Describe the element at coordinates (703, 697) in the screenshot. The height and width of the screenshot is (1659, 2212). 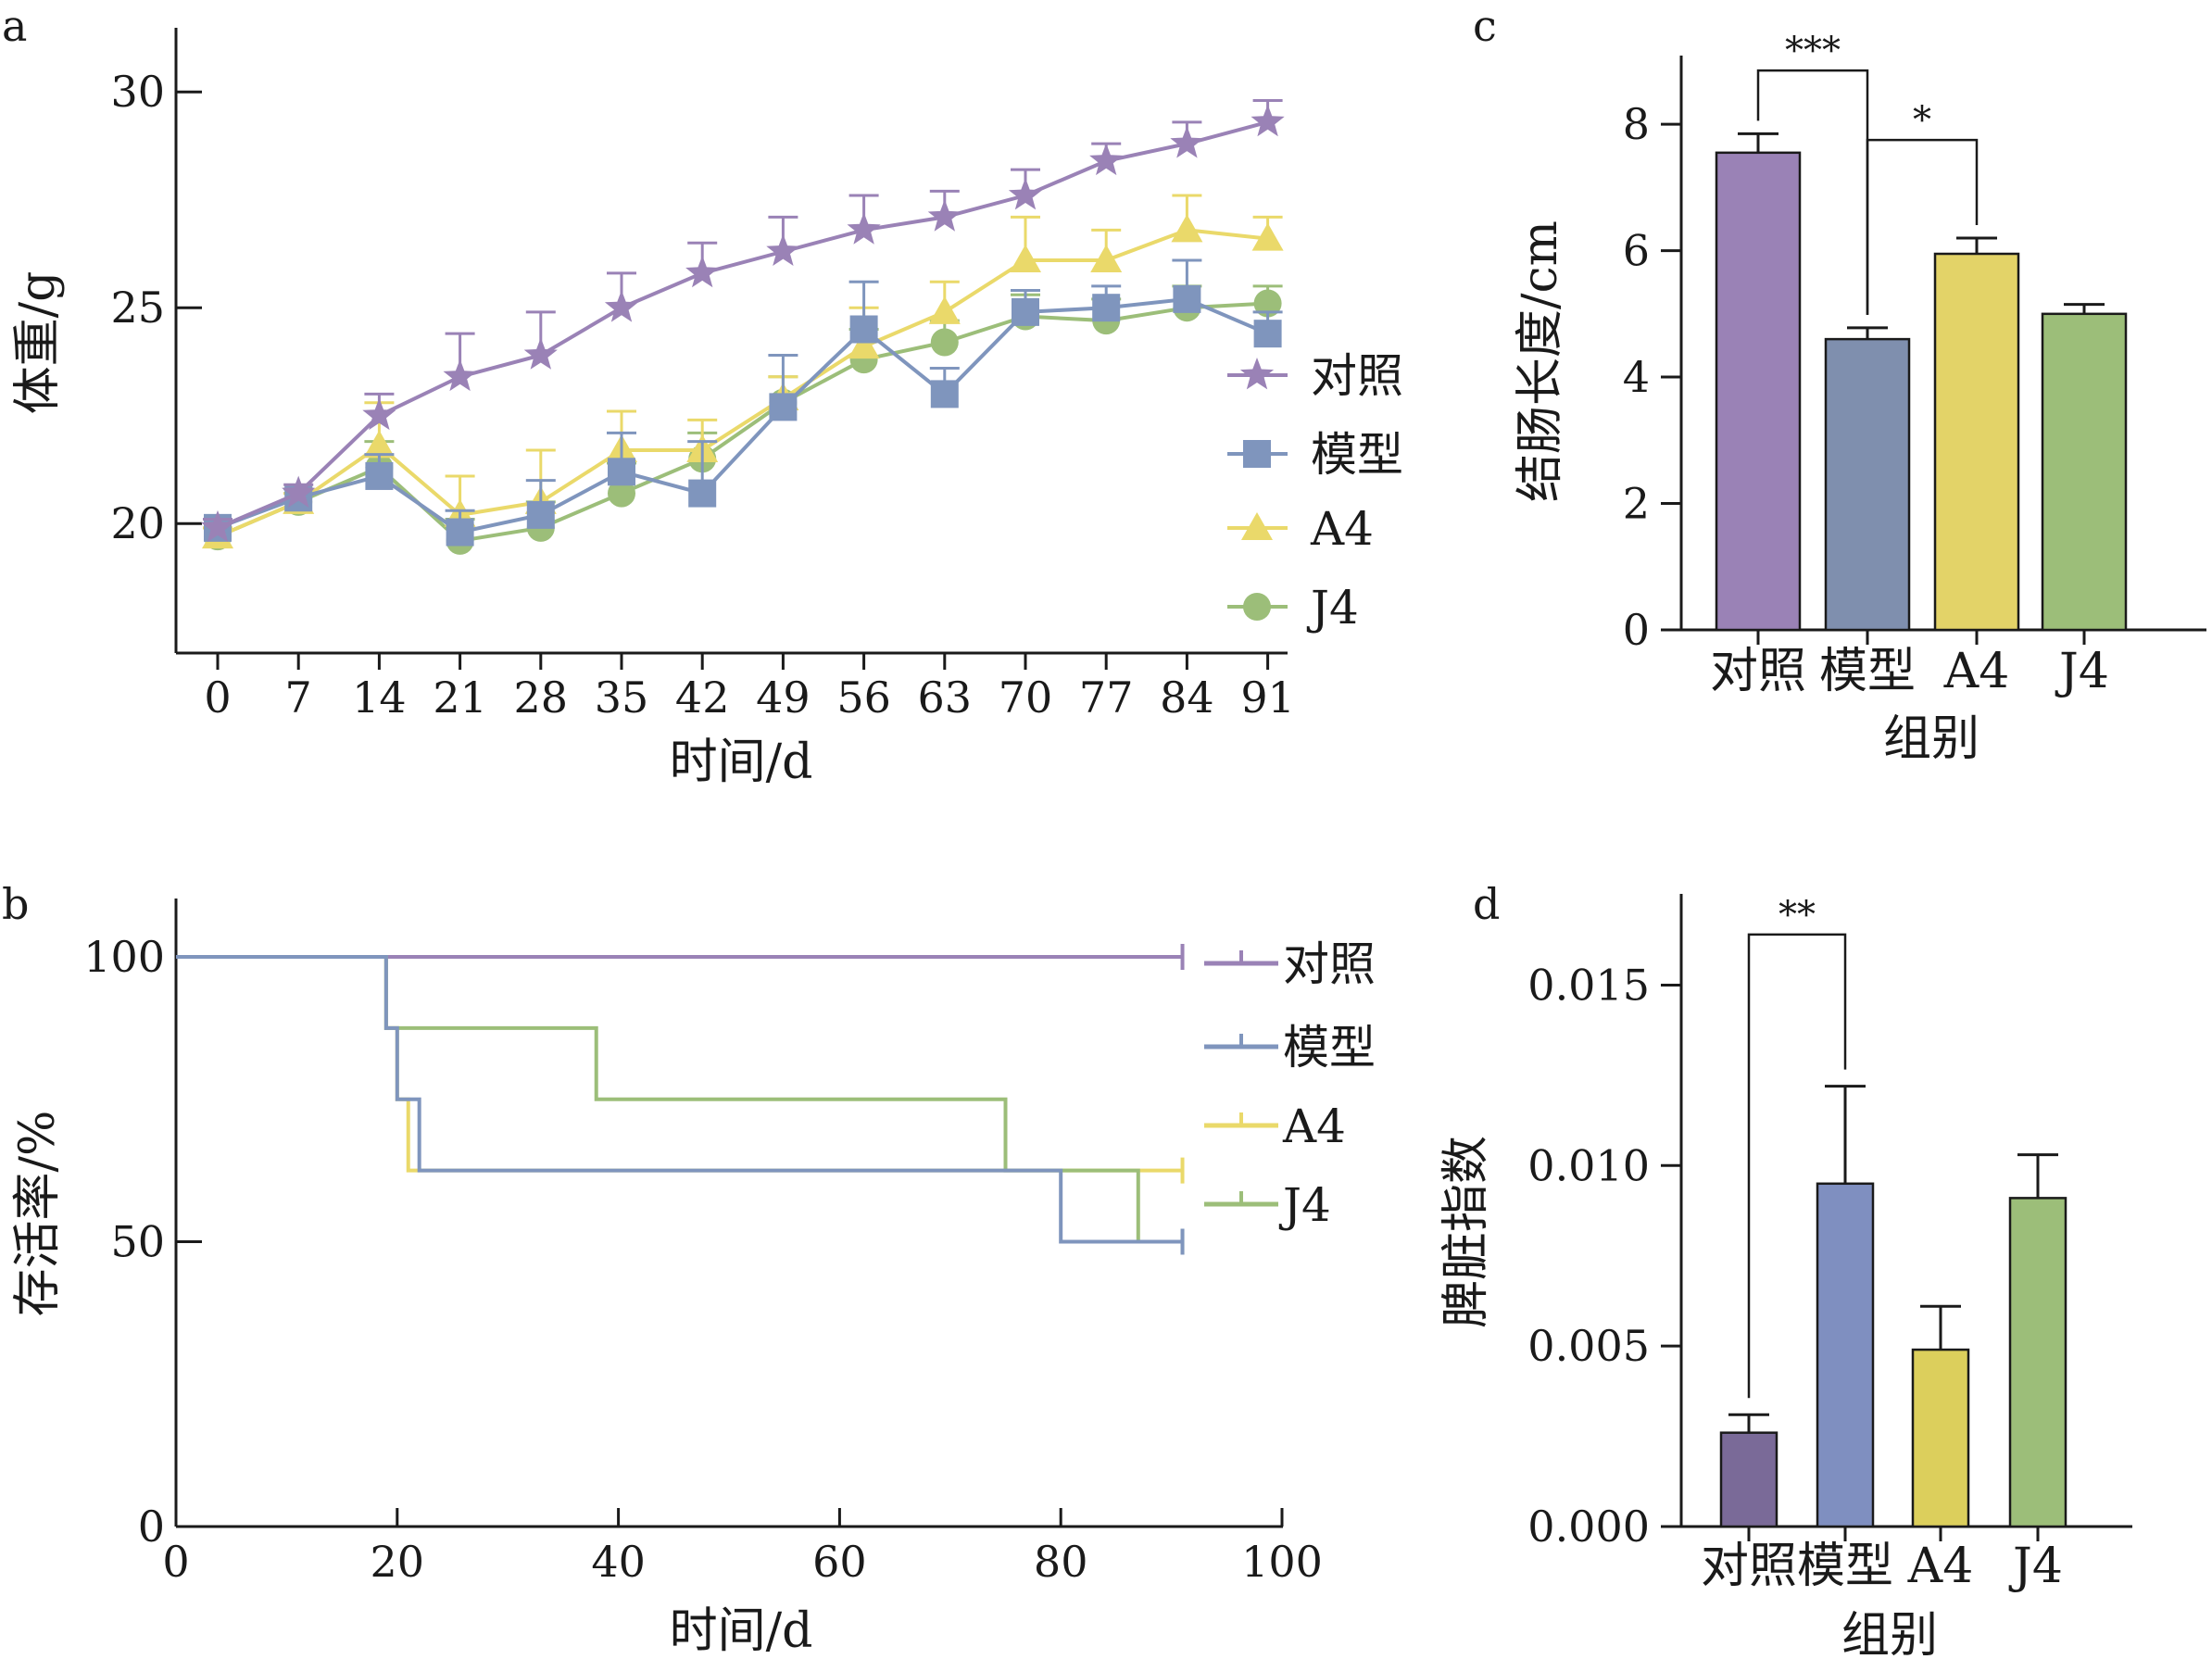
I see `x-tick-label: 42` at that location.